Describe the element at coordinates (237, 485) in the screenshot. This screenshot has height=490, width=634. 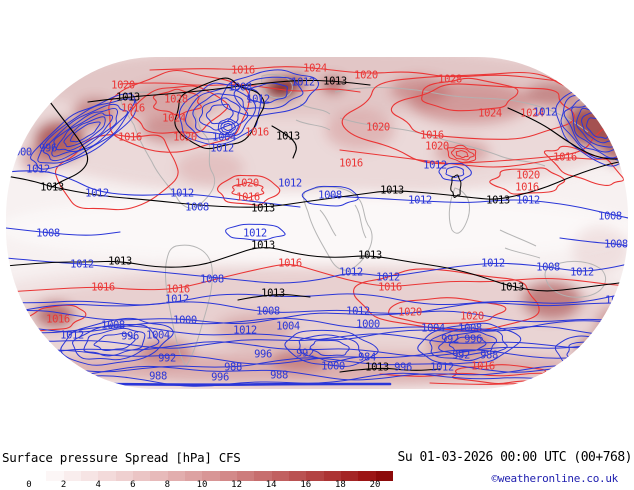
I see `scale-tick: 12` at that location.